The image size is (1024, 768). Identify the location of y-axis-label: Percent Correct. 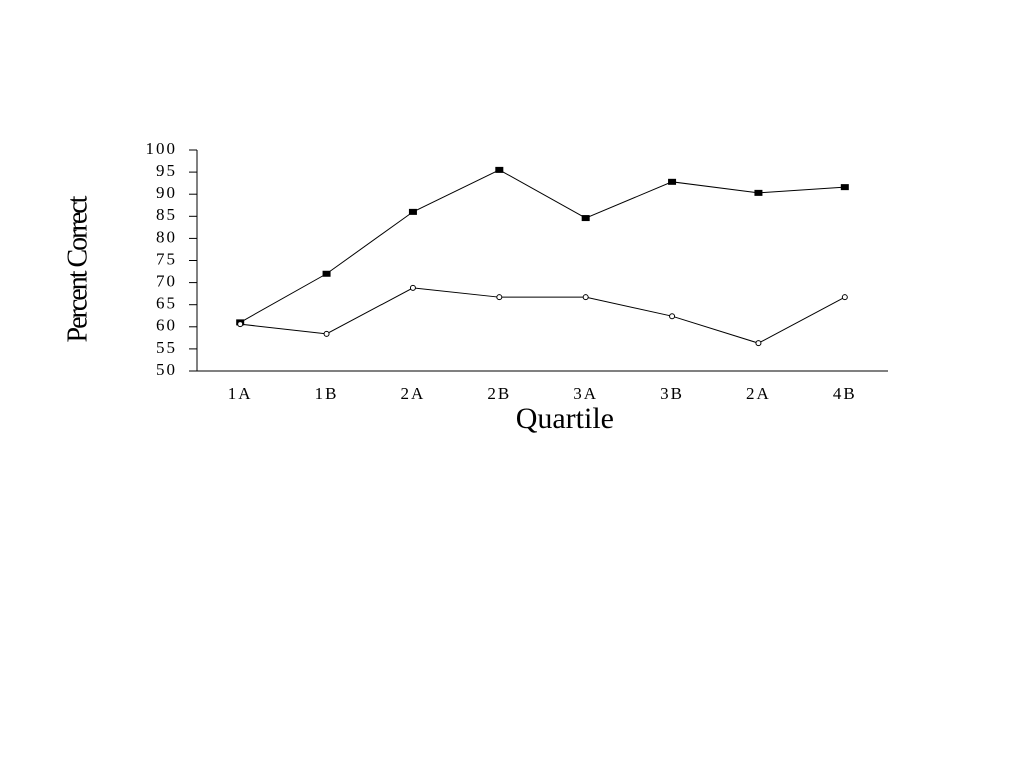
(77, 268).